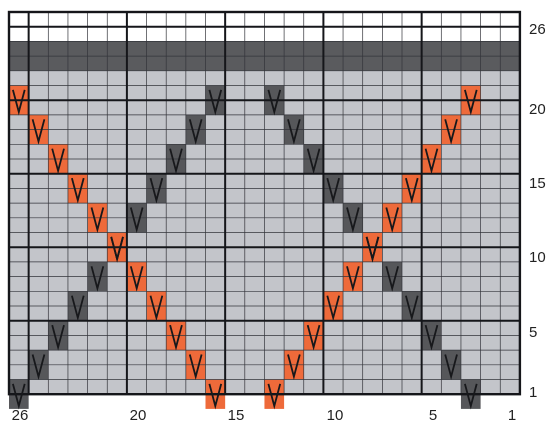 The width and height of the screenshot is (549, 429). I want to click on column-label-26: 26, so click(20, 415).